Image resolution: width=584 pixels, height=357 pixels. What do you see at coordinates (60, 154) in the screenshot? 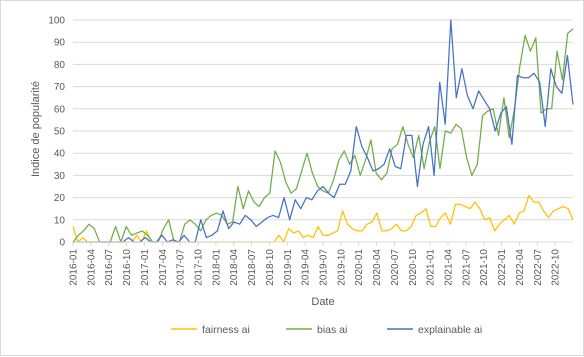
I see `y-tick-label: 40` at bounding box center [60, 154].